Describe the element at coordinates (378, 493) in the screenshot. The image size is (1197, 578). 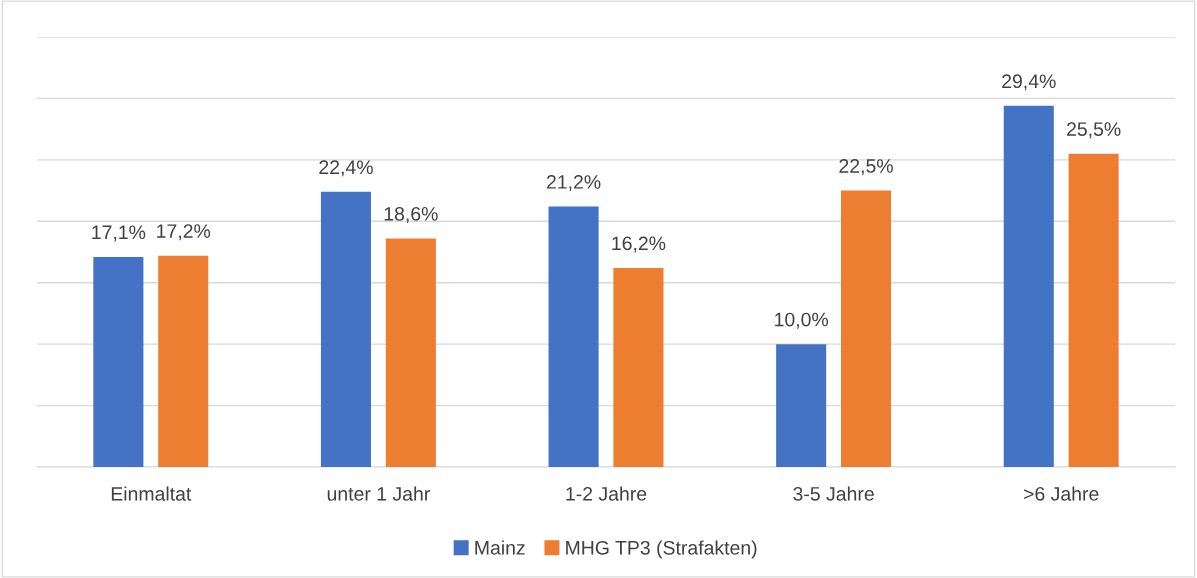
I see `x-tick-label: unter 1 Jahr` at that location.